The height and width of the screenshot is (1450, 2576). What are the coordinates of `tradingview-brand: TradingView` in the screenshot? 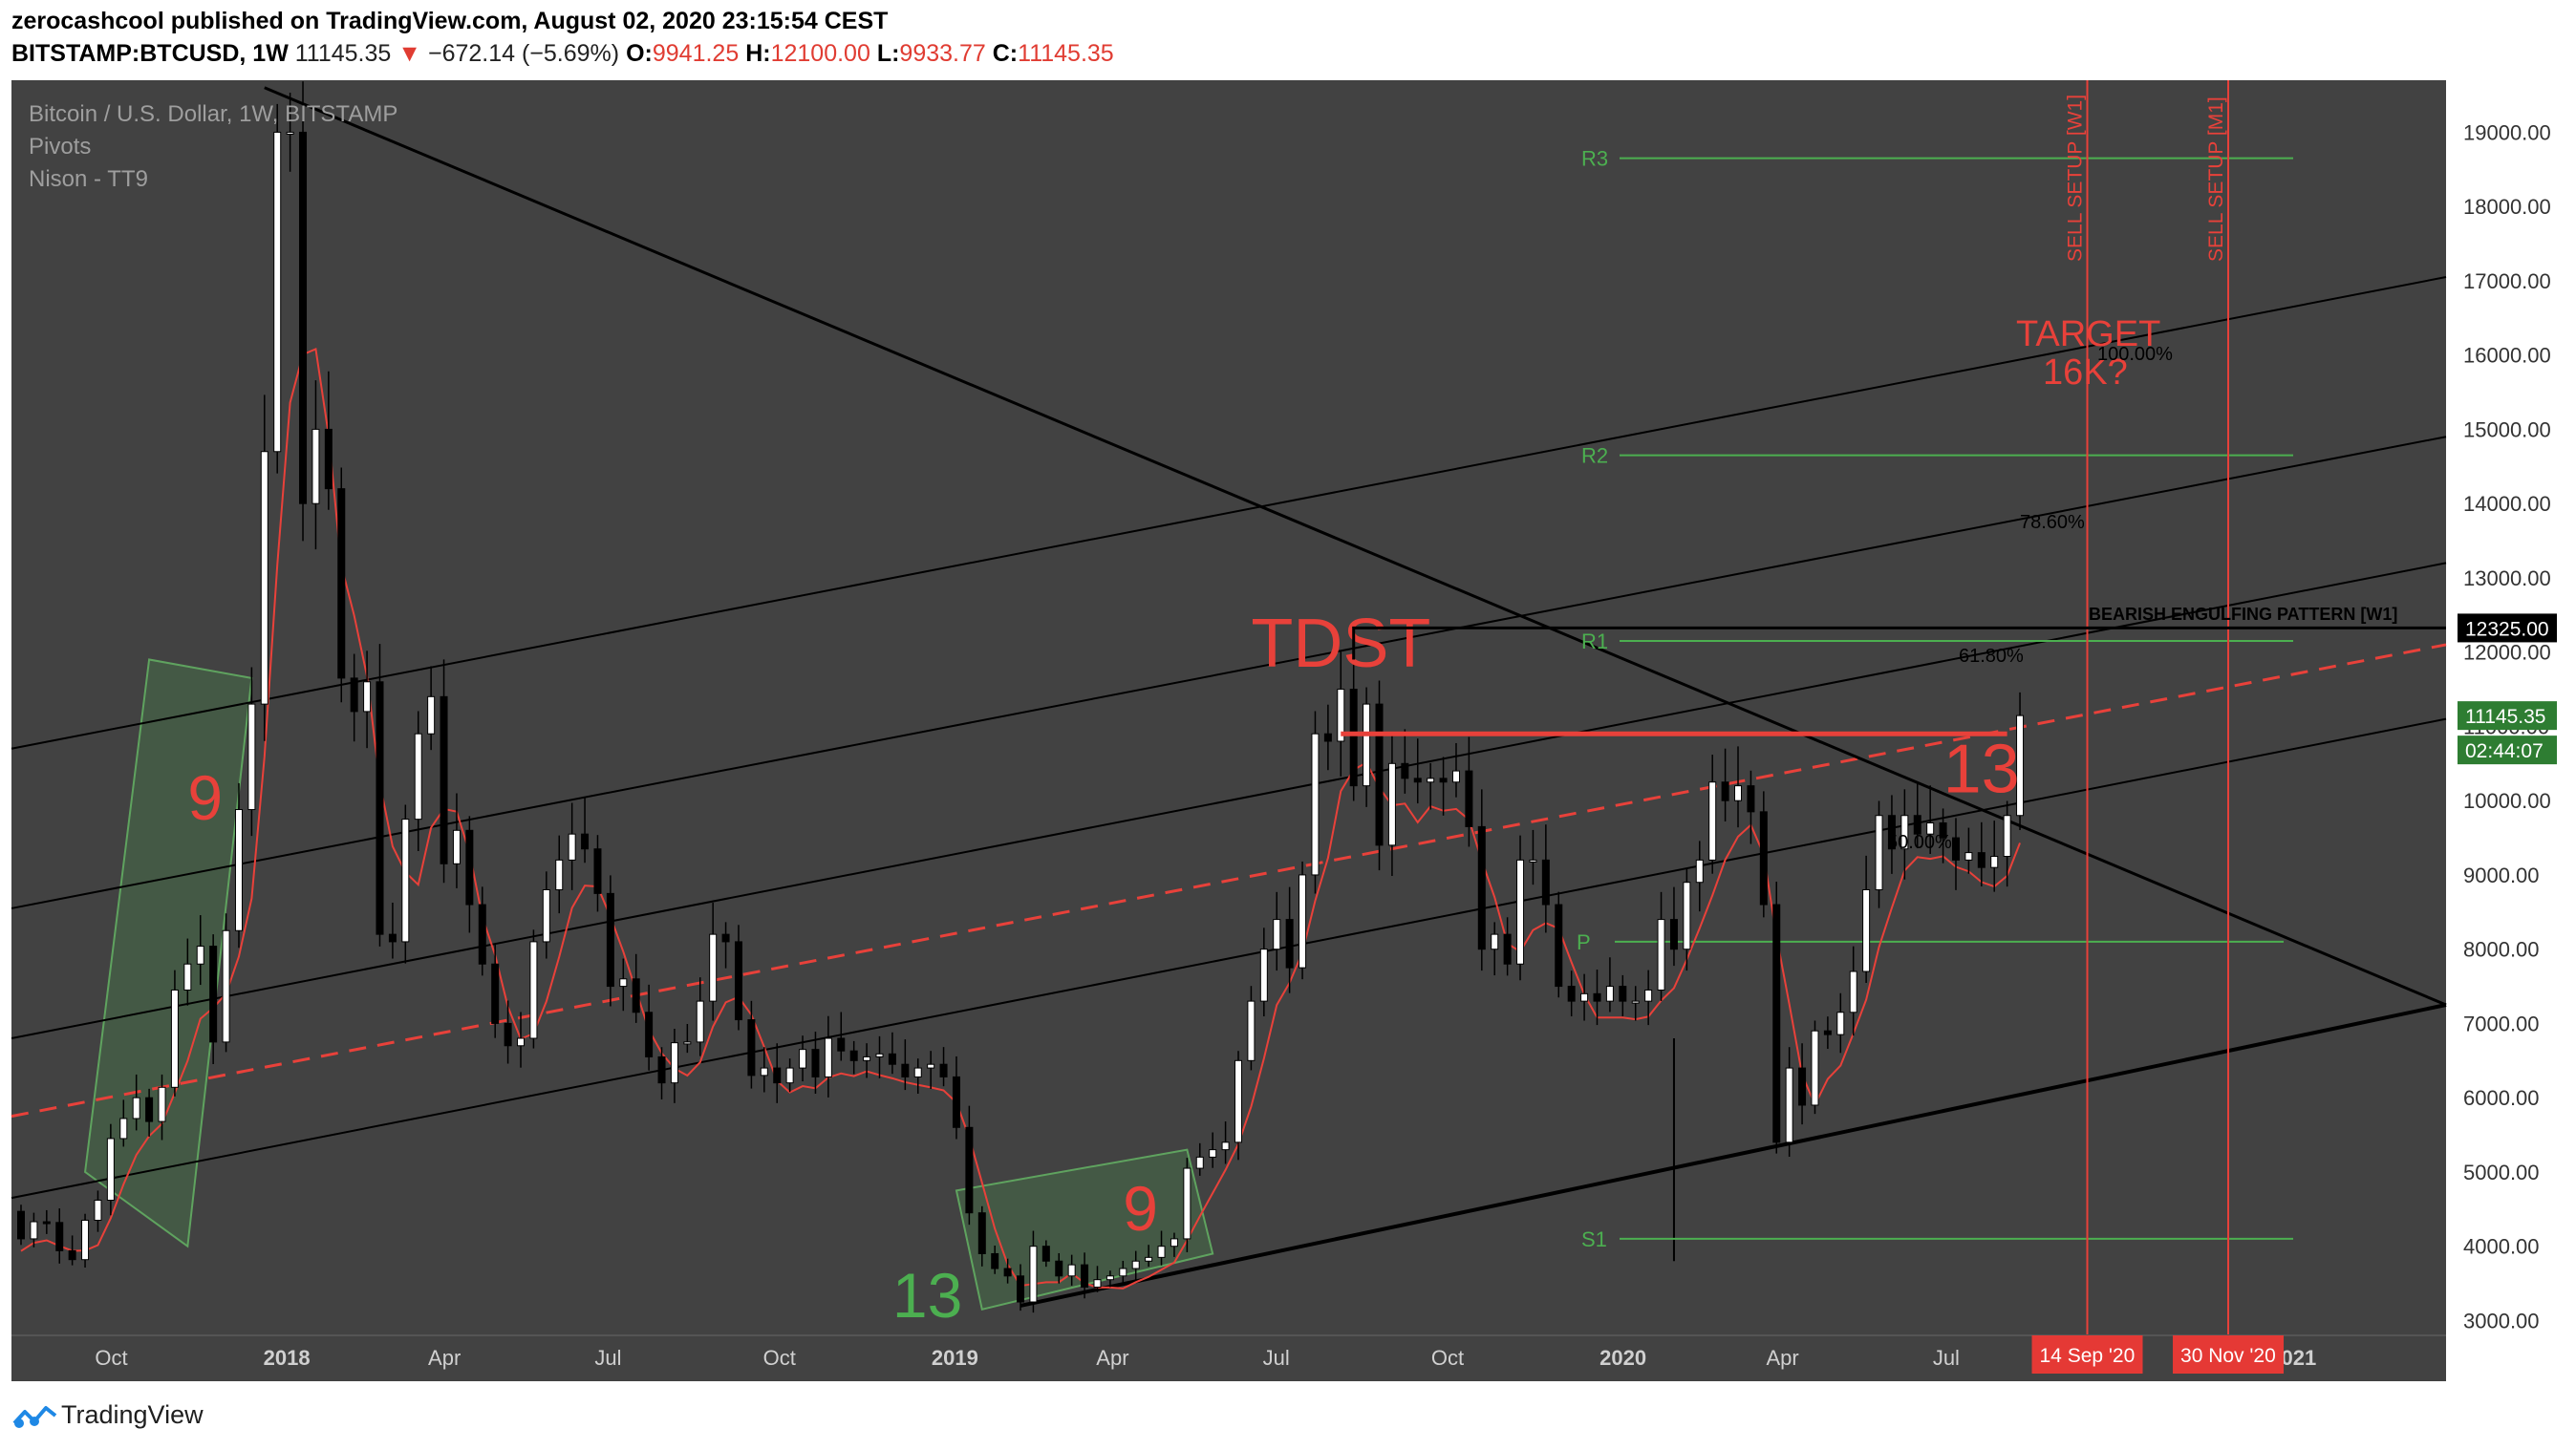 It's located at (132, 1414).